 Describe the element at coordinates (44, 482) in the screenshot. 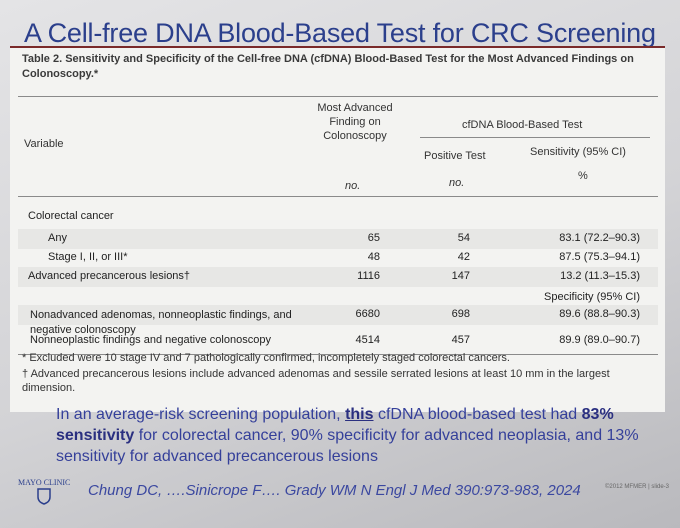

I see `logo-text: MAYO CLINIC` at that location.